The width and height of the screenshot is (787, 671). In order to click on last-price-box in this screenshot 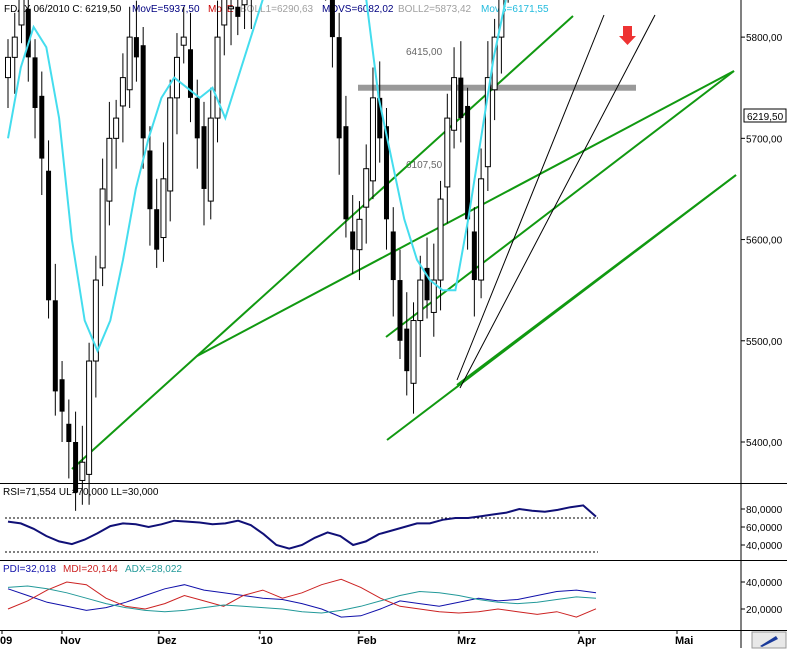, I will do `click(765, 115)`.